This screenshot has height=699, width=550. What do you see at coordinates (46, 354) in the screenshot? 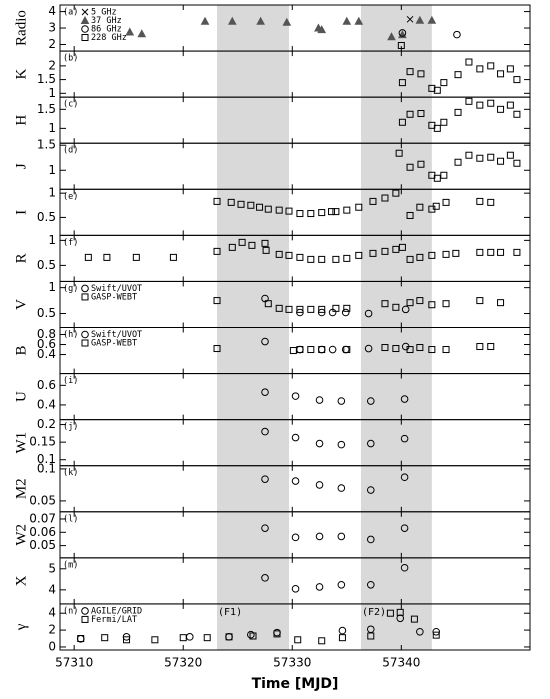
I see `y-tick-label: 0.4` at bounding box center [46, 354].